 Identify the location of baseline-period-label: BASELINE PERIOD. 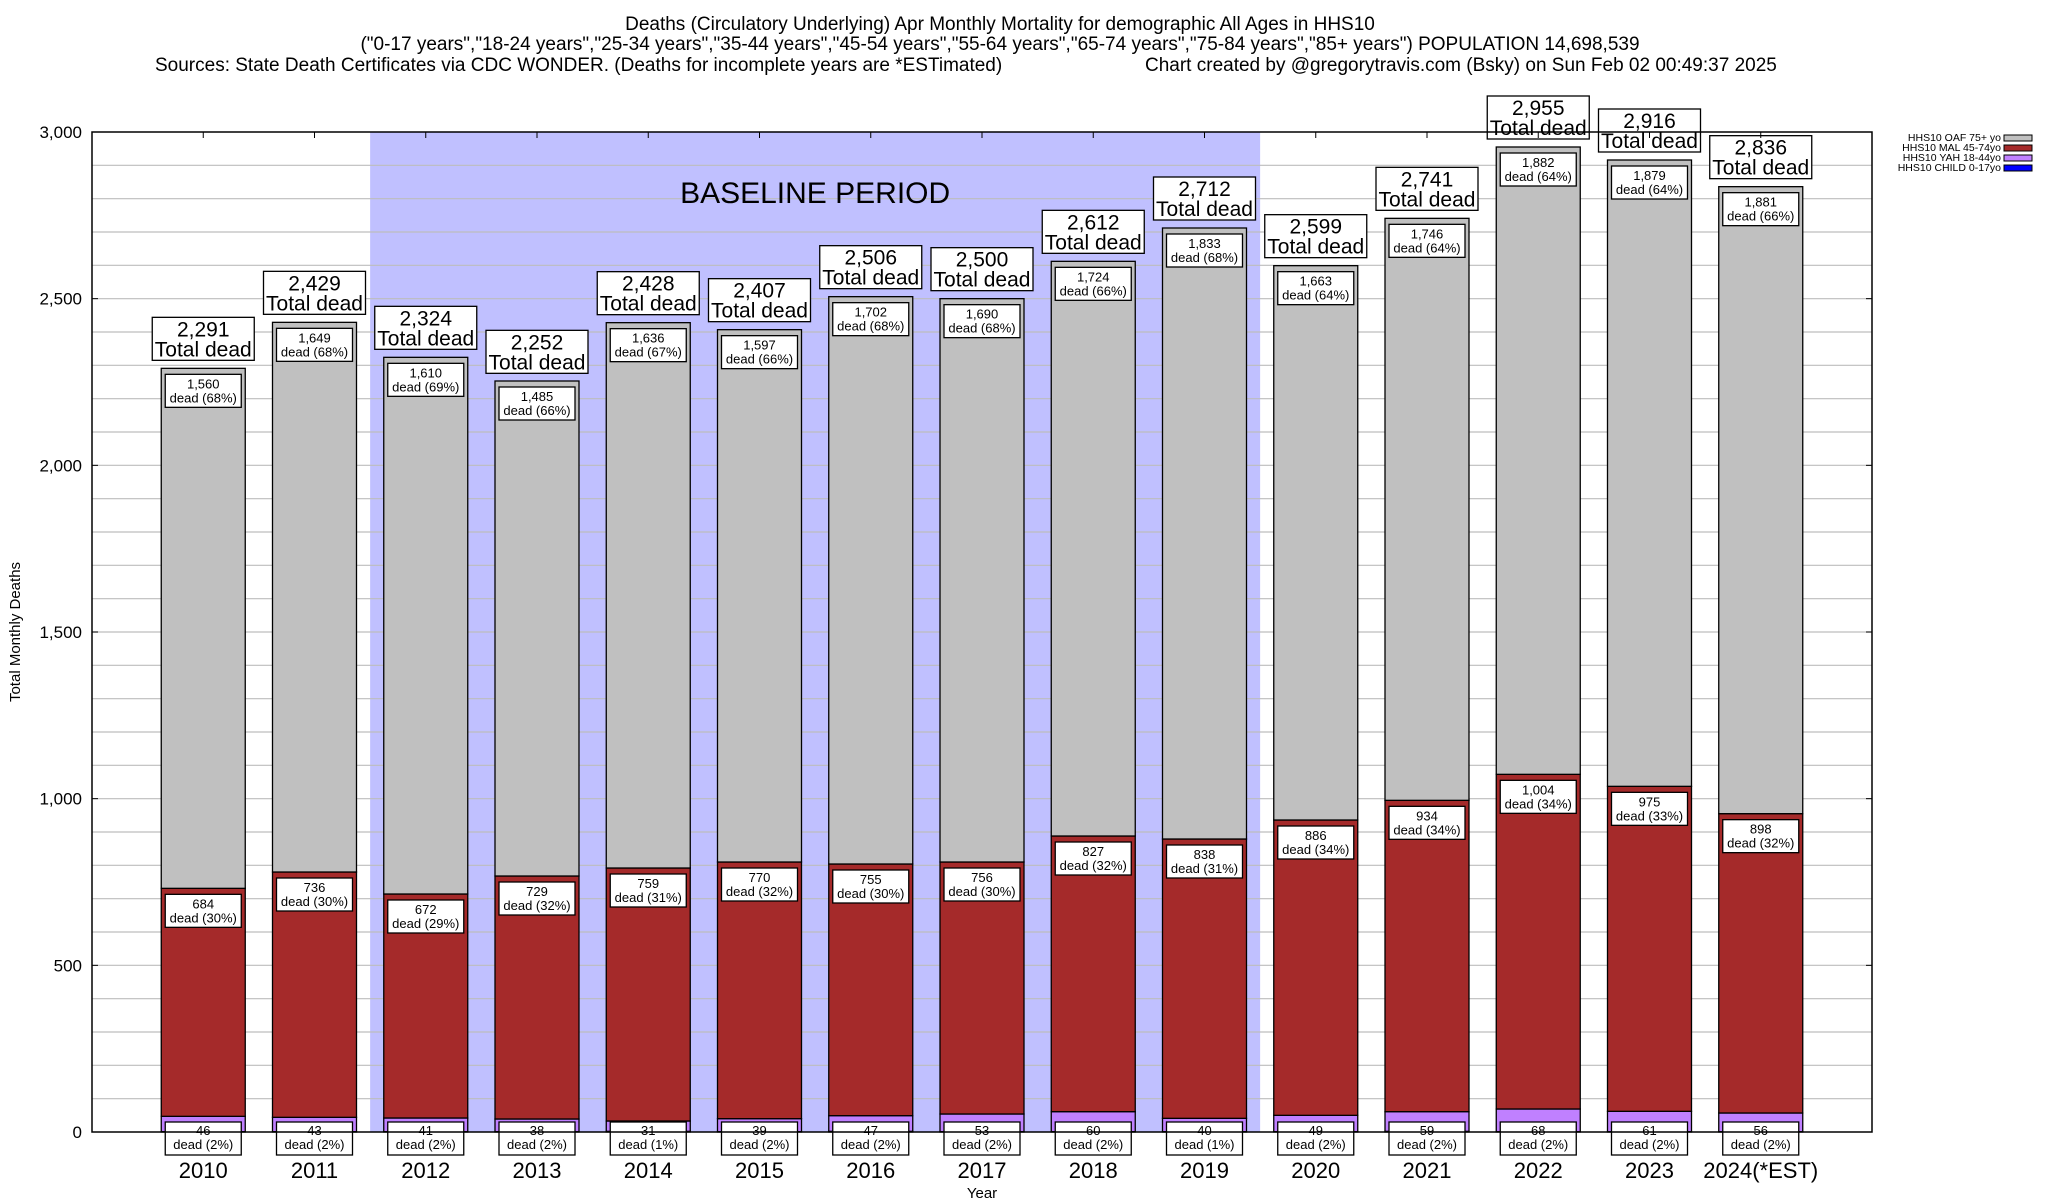
(815, 193).